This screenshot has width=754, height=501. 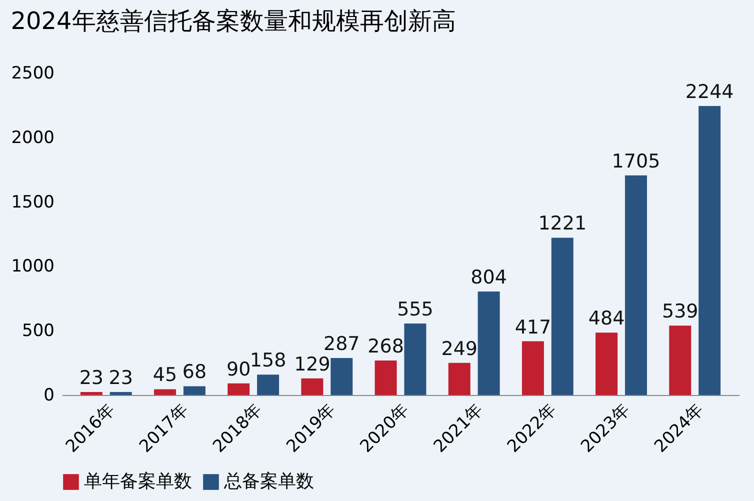 What do you see at coordinates (680, 311) in the screenshot?
I see `data-label: 539` at bounding box center [680, 311].